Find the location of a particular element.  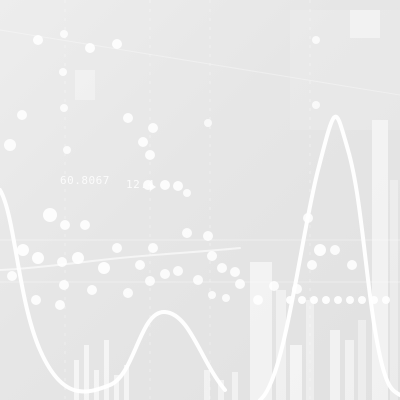

value-readout-secondary: 12.4 is located at coordinates (140, 184).